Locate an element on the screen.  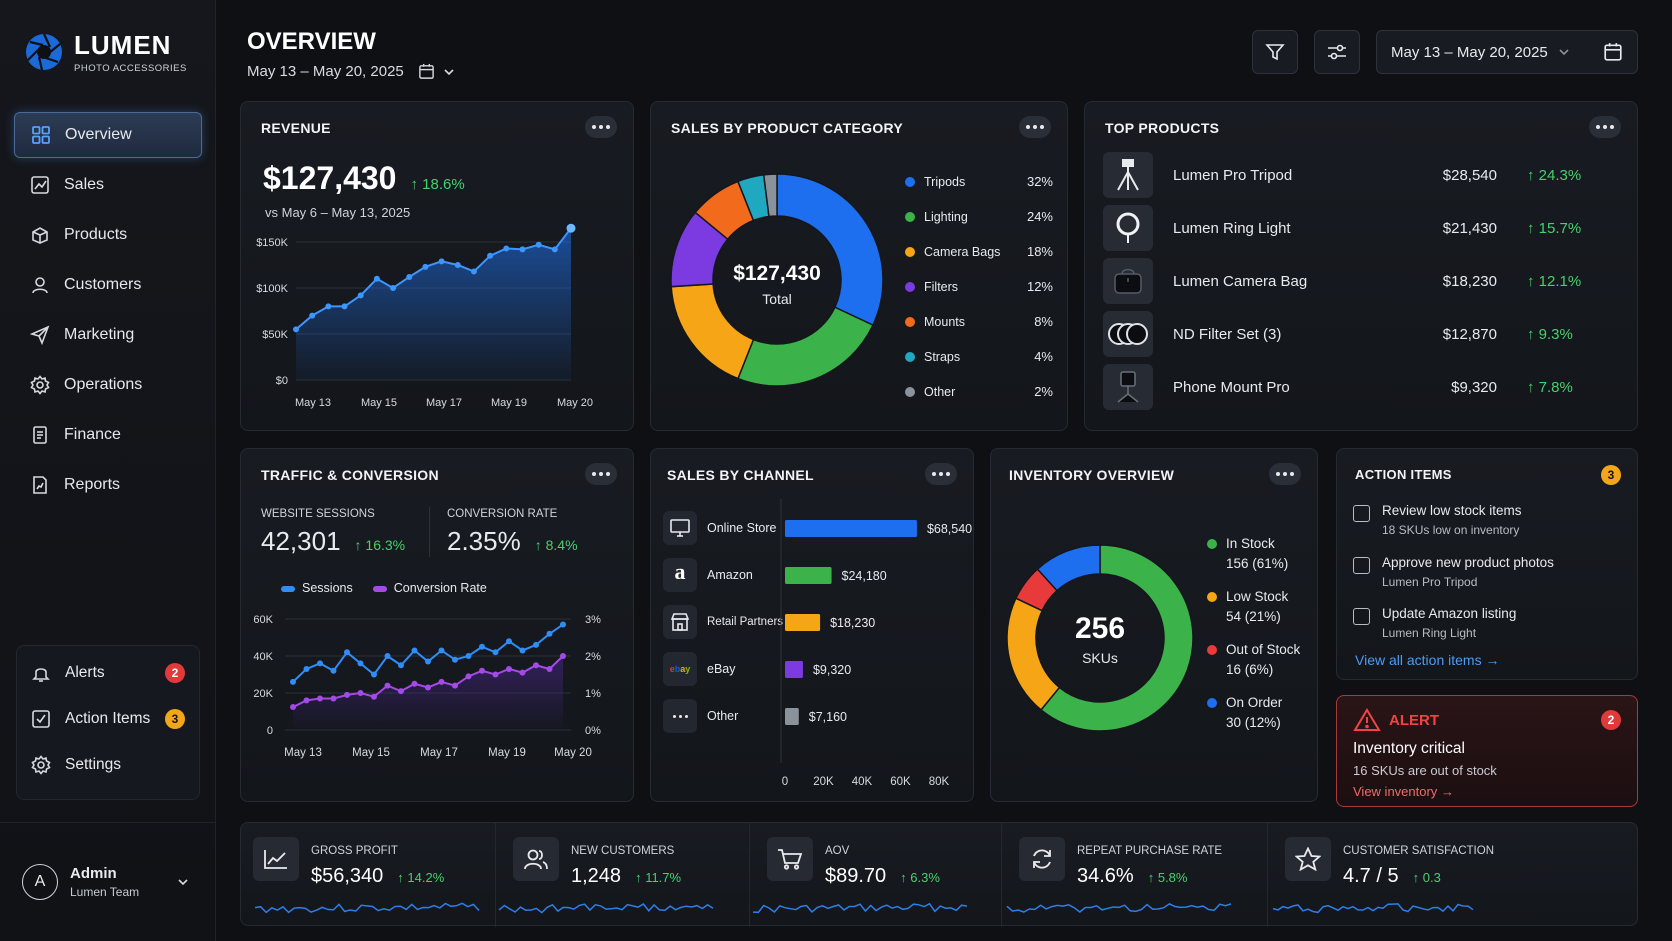
category-donut-chart is located at coordinates (777, 280).